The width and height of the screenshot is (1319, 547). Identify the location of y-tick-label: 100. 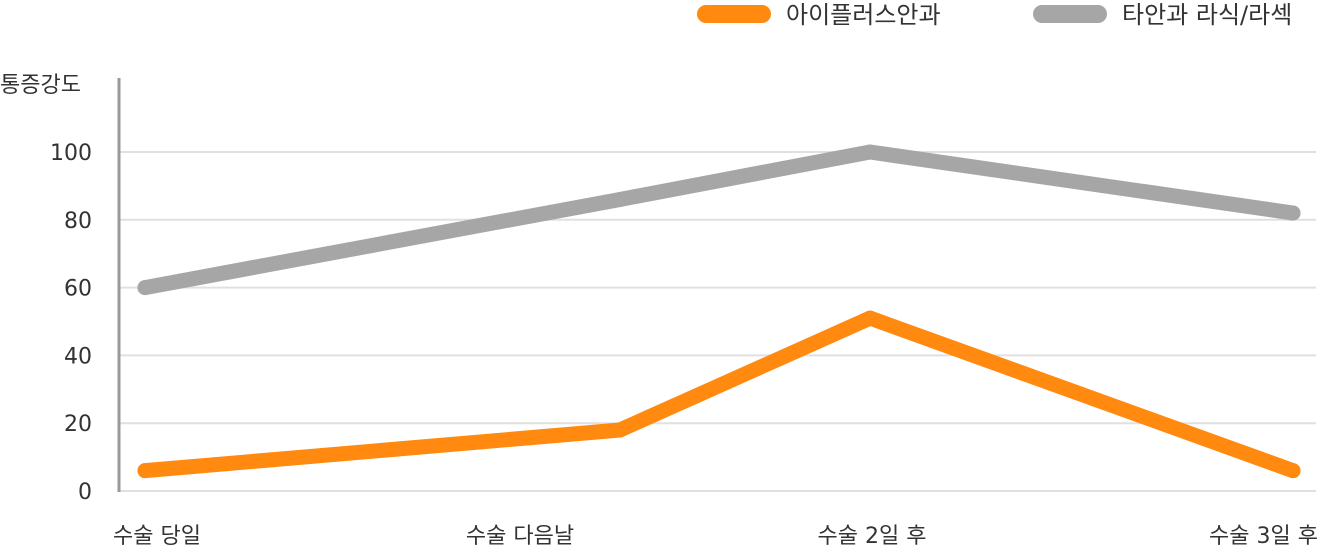
(71, 153).